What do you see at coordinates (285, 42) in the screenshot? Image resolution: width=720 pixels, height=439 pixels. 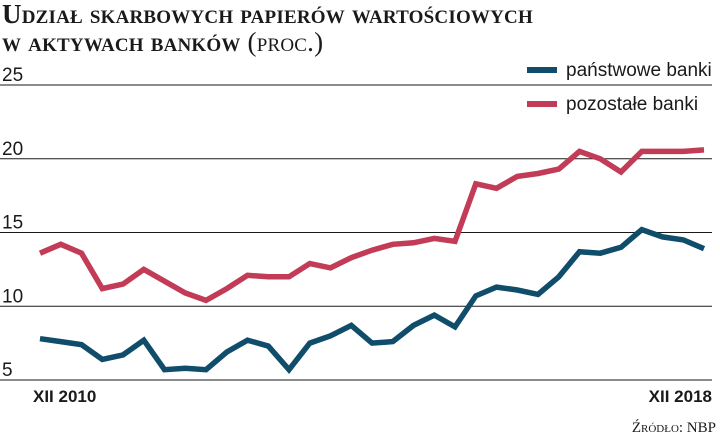 I see `chart-title-unit: (proc.)` at bounding box center [285, 42].